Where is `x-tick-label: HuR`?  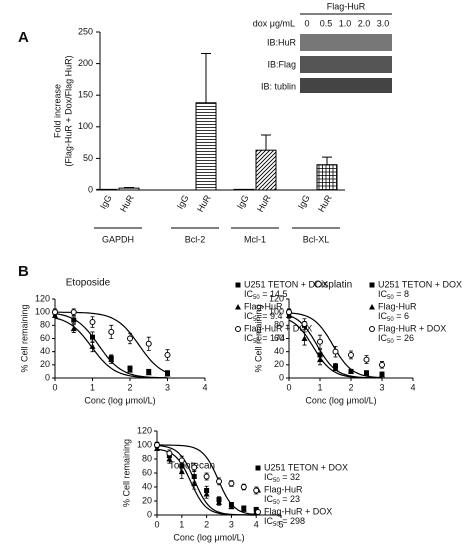
x-tick-label: HuR is located at coordinates (204, 203).